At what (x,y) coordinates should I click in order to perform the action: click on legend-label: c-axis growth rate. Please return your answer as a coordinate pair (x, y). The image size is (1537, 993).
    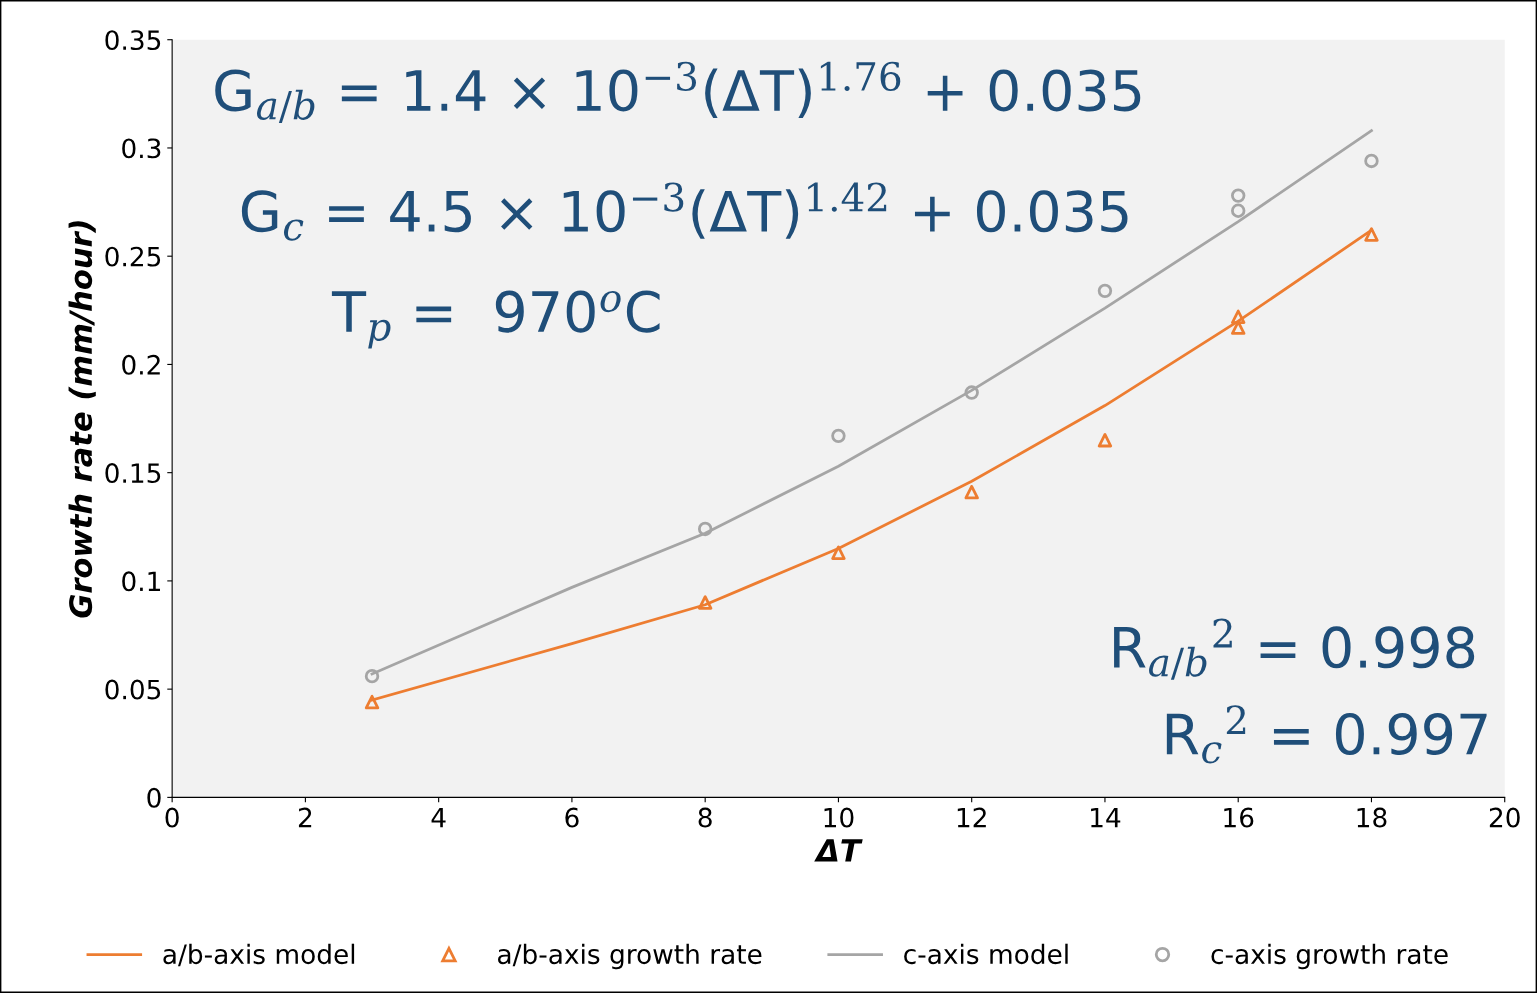
    Looking at the image, I should click on (1329, 956).